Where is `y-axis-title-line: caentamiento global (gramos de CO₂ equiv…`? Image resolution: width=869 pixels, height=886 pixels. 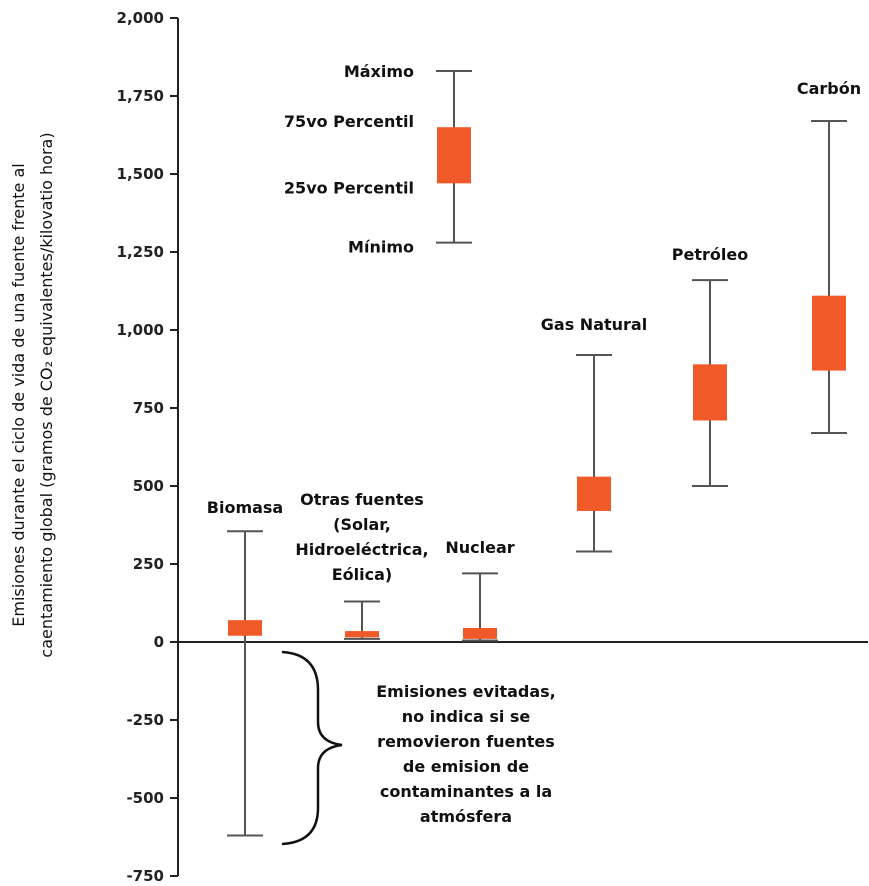
y-axis-title-line: caentamiento global (gramos de CO₂ equiv… is located at coordinates (46, 394).